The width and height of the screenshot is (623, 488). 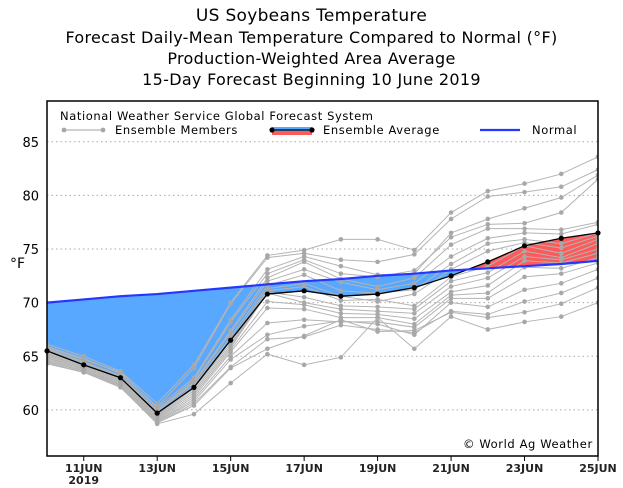 What do you see at coordinates (30, 411) in the screenshot?
I see `y-tick-label: 60` at bounding box center [30, 411].